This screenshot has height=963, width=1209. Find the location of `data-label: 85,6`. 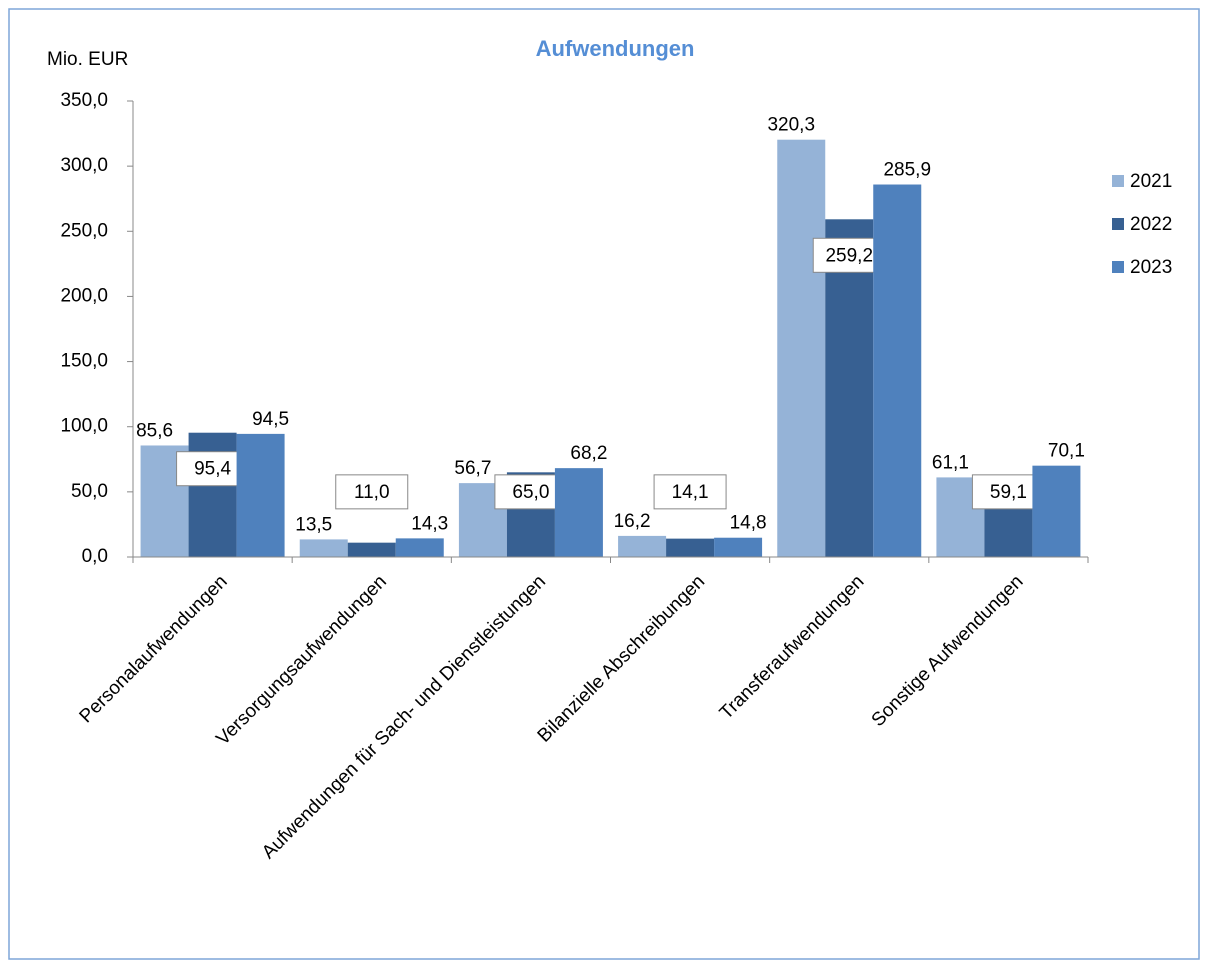

data-label: 85,6 is located at coordinates (154, 430).